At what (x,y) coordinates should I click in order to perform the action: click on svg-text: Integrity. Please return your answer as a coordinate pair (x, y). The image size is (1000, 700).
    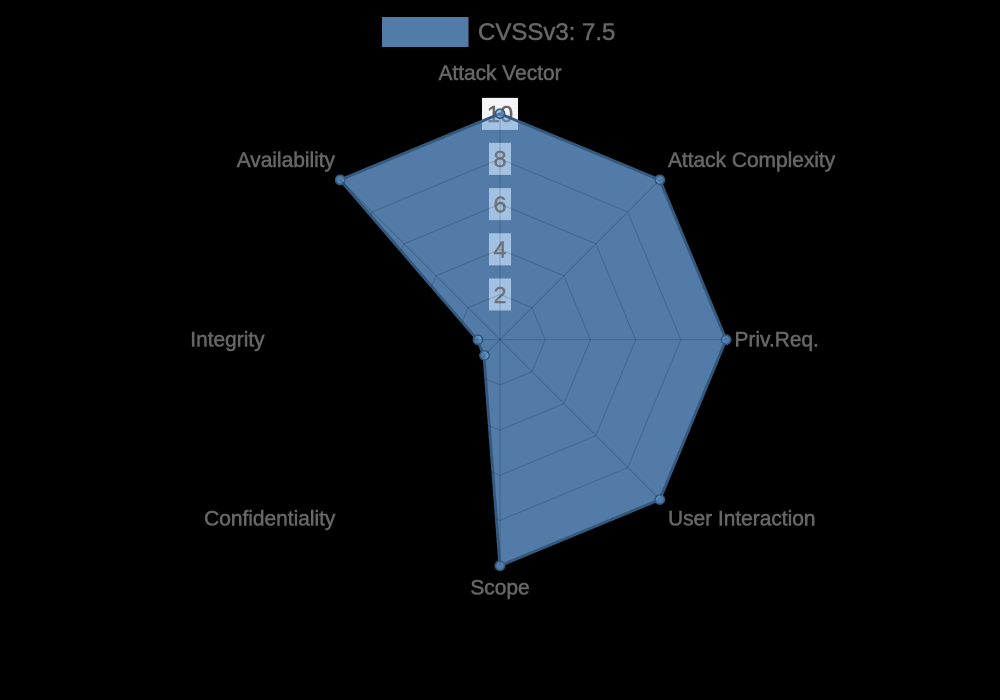
    Looking at the image, I should click on (227, 339).